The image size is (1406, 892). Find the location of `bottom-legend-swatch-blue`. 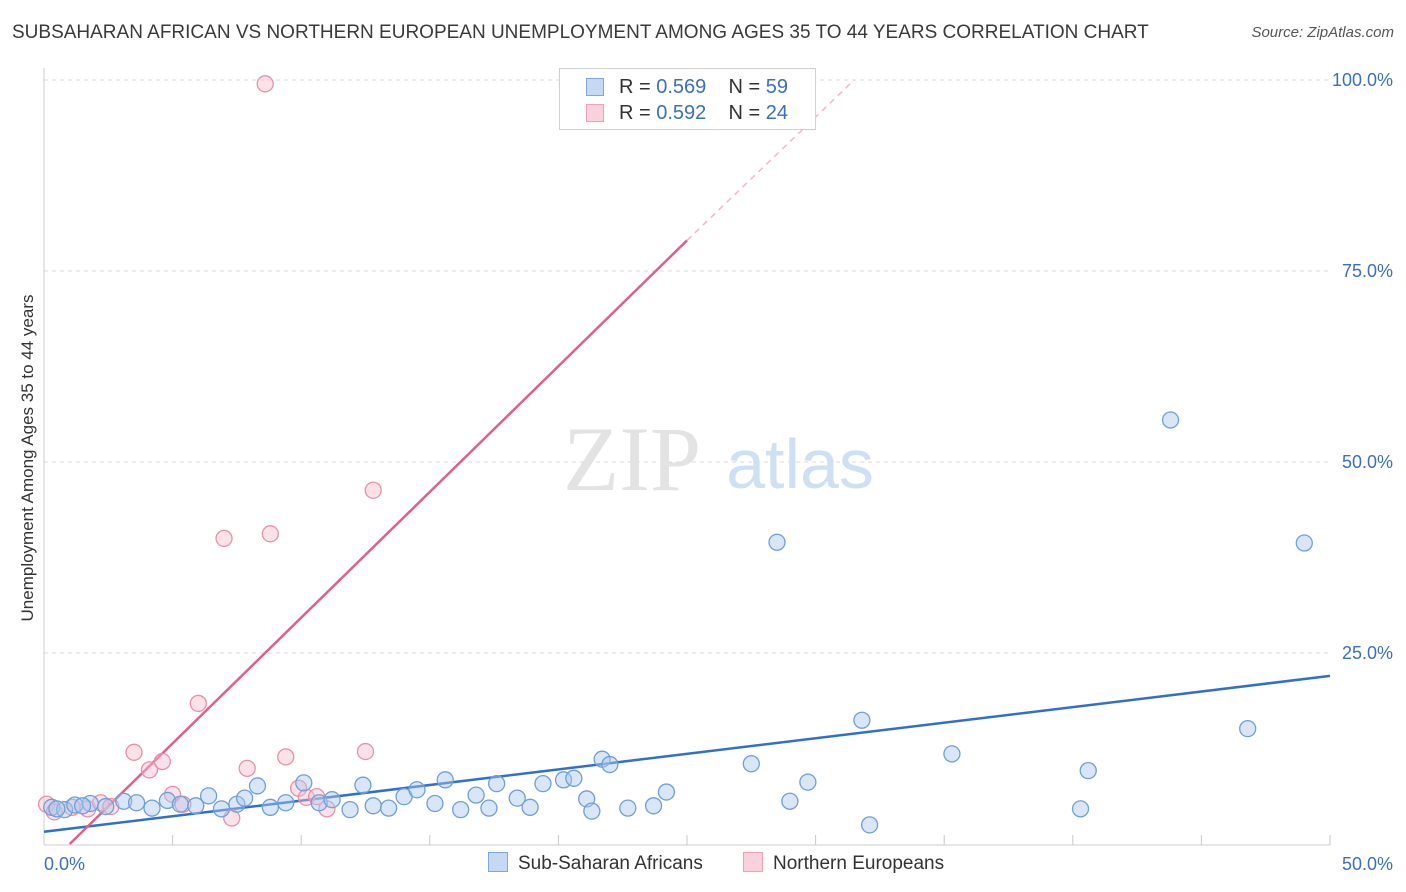

bottom-legend-swatch-blue is located at coordinates (498, 862).